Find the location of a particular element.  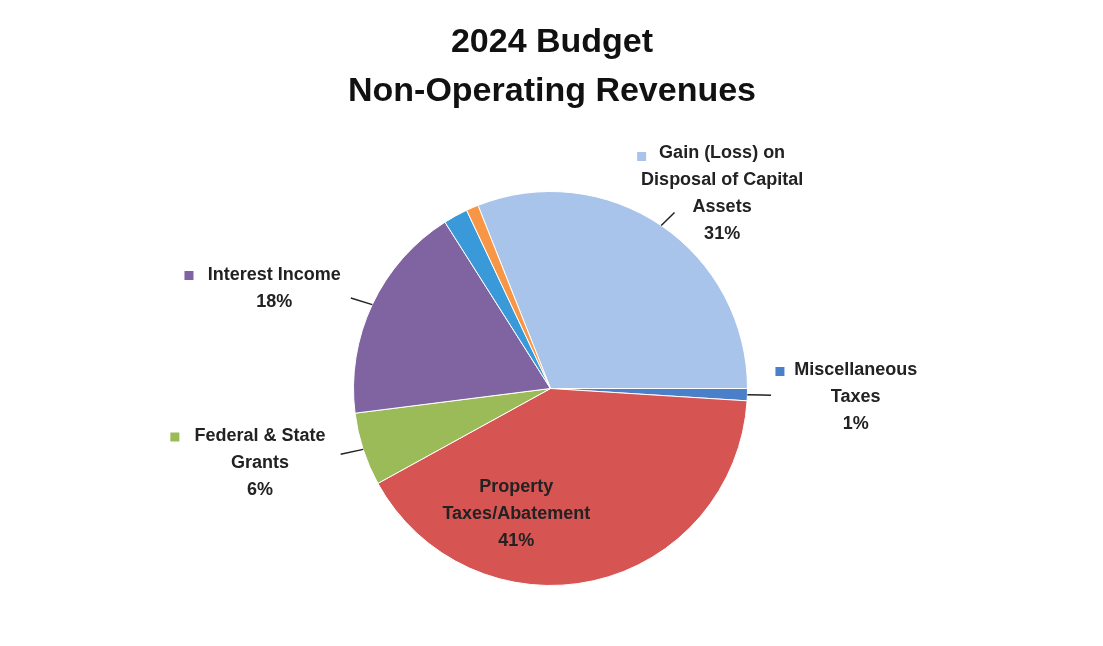

slice-label: Property Taxes/Abatement is located at coordinates (516, 500).